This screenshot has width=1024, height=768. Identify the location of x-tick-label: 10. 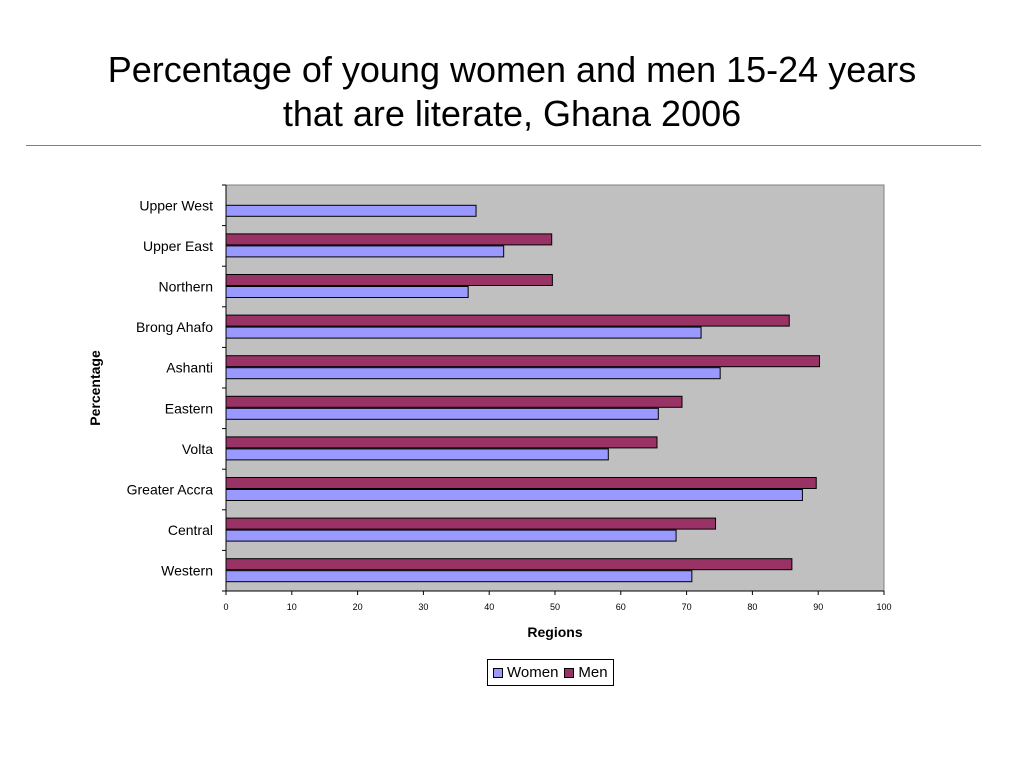
(292, 607).